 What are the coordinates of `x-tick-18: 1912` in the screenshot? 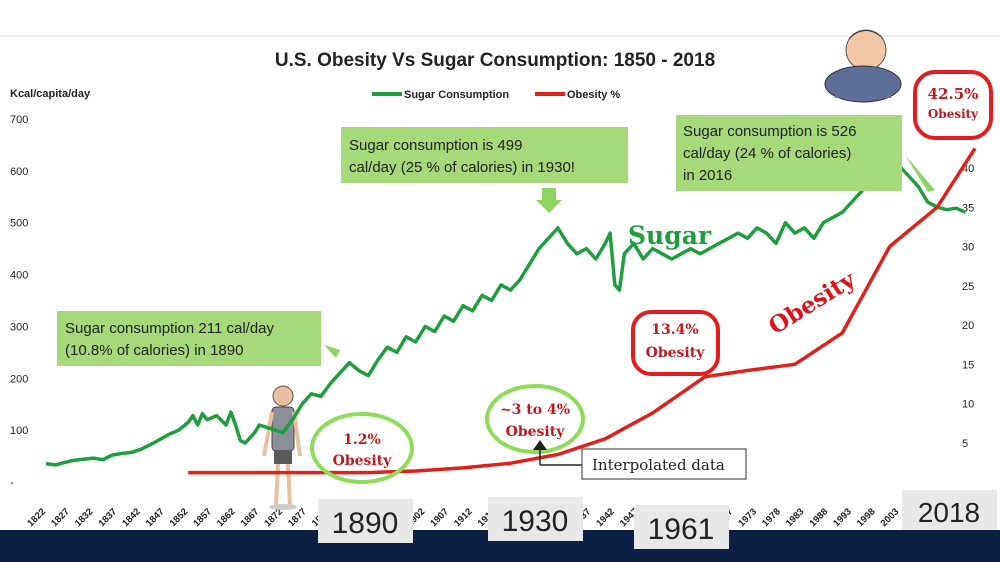 It's located at (463, 517).